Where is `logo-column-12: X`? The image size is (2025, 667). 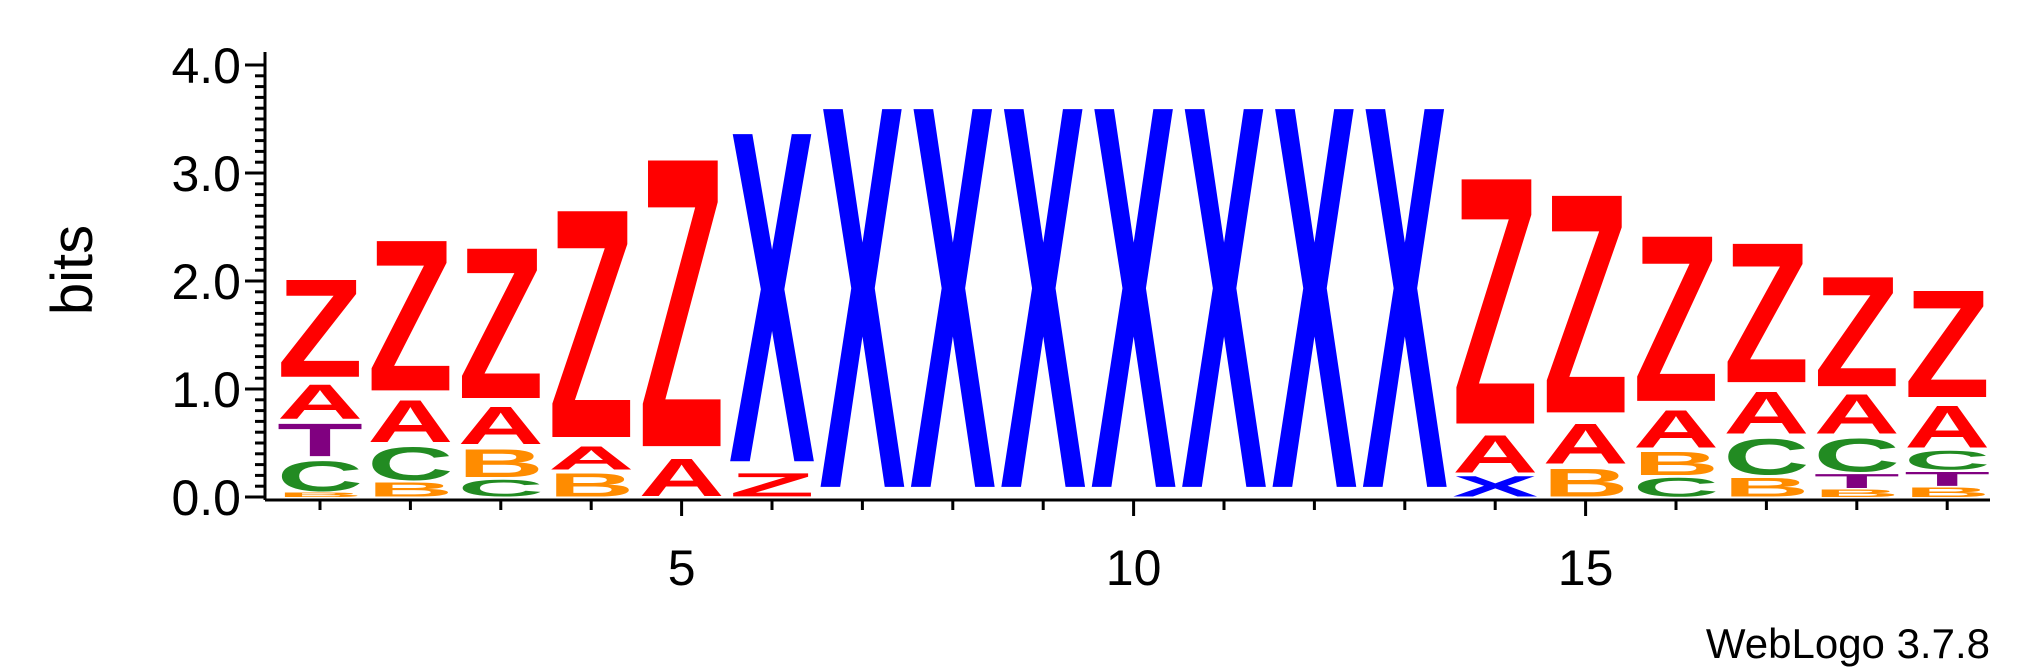
logo-column-12: X is located at coordinates (1314, 302).